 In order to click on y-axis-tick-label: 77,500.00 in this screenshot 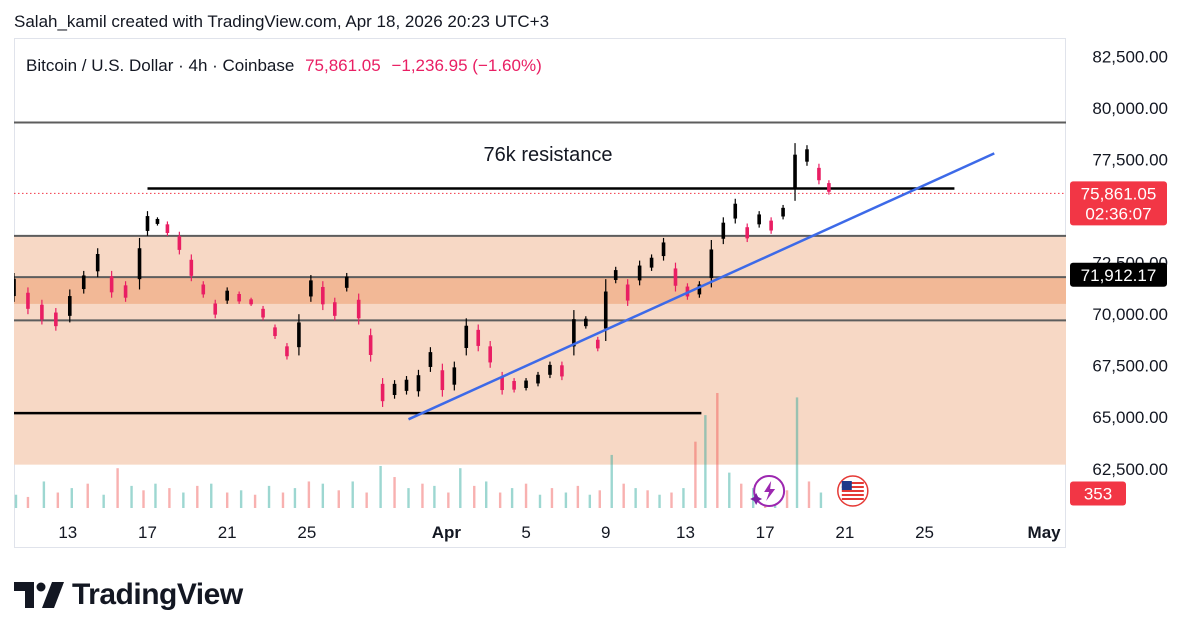, I will do `click(1130, 160)`.